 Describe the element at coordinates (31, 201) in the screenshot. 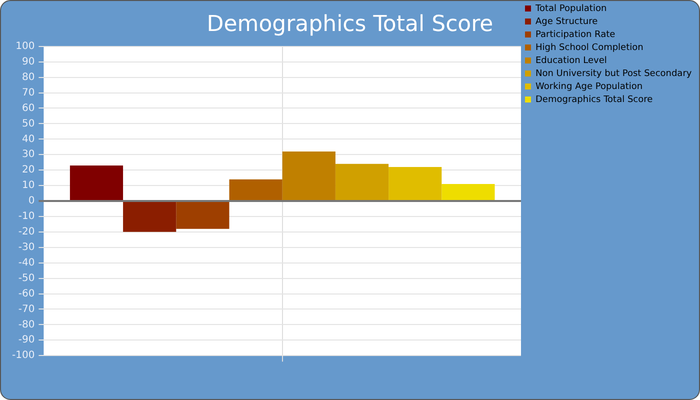

I see `y-tick-label: 0` at that location.